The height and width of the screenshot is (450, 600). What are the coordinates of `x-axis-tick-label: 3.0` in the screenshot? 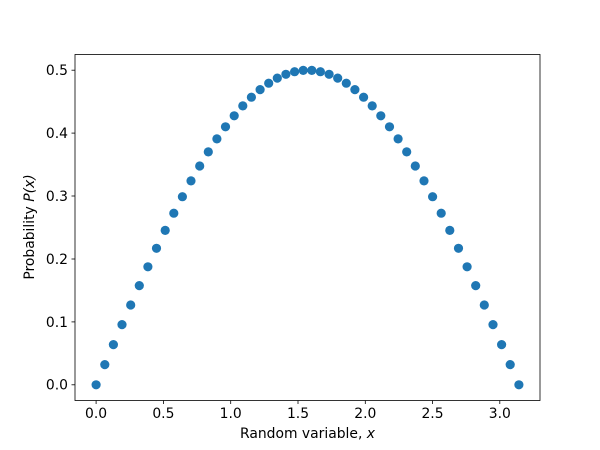 It's located at (500, 414).